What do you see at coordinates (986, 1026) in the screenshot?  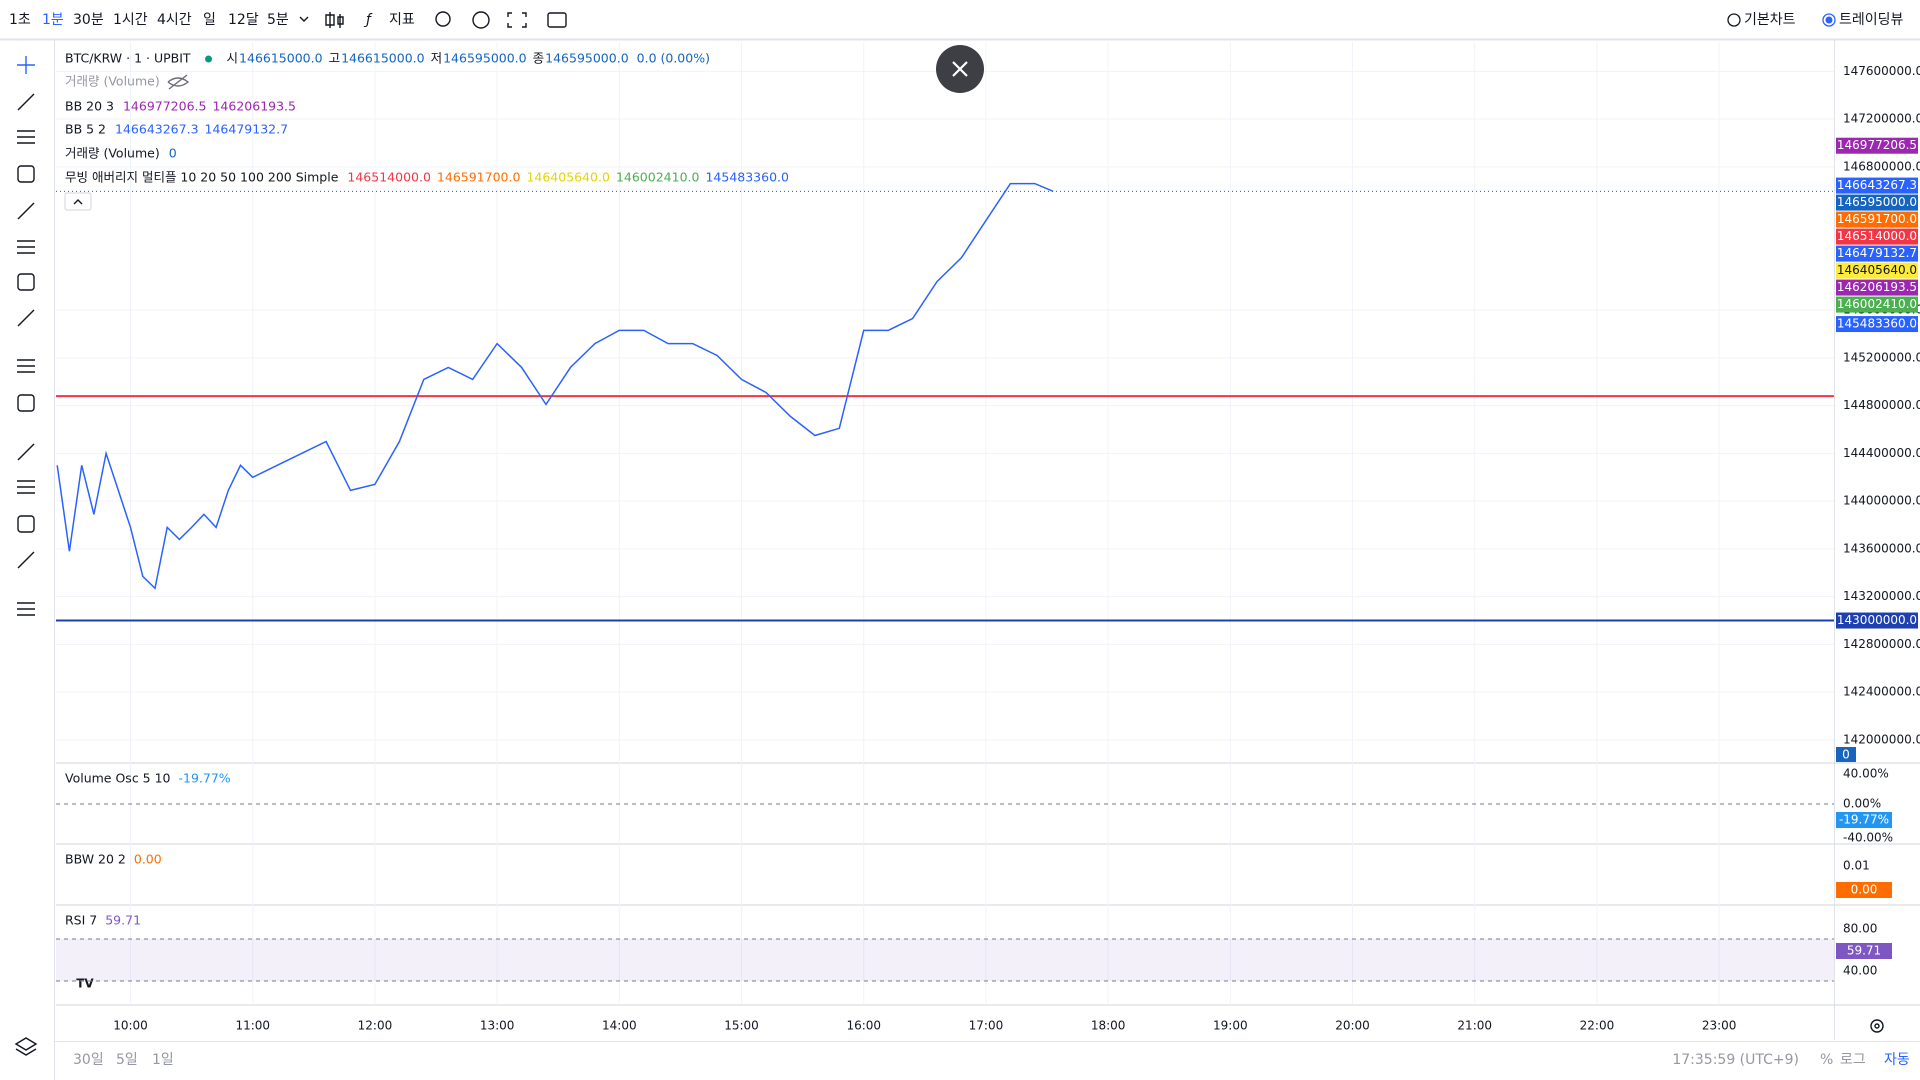 I see `x-tick-label: 17:00` at bounding box center [986, 1026].